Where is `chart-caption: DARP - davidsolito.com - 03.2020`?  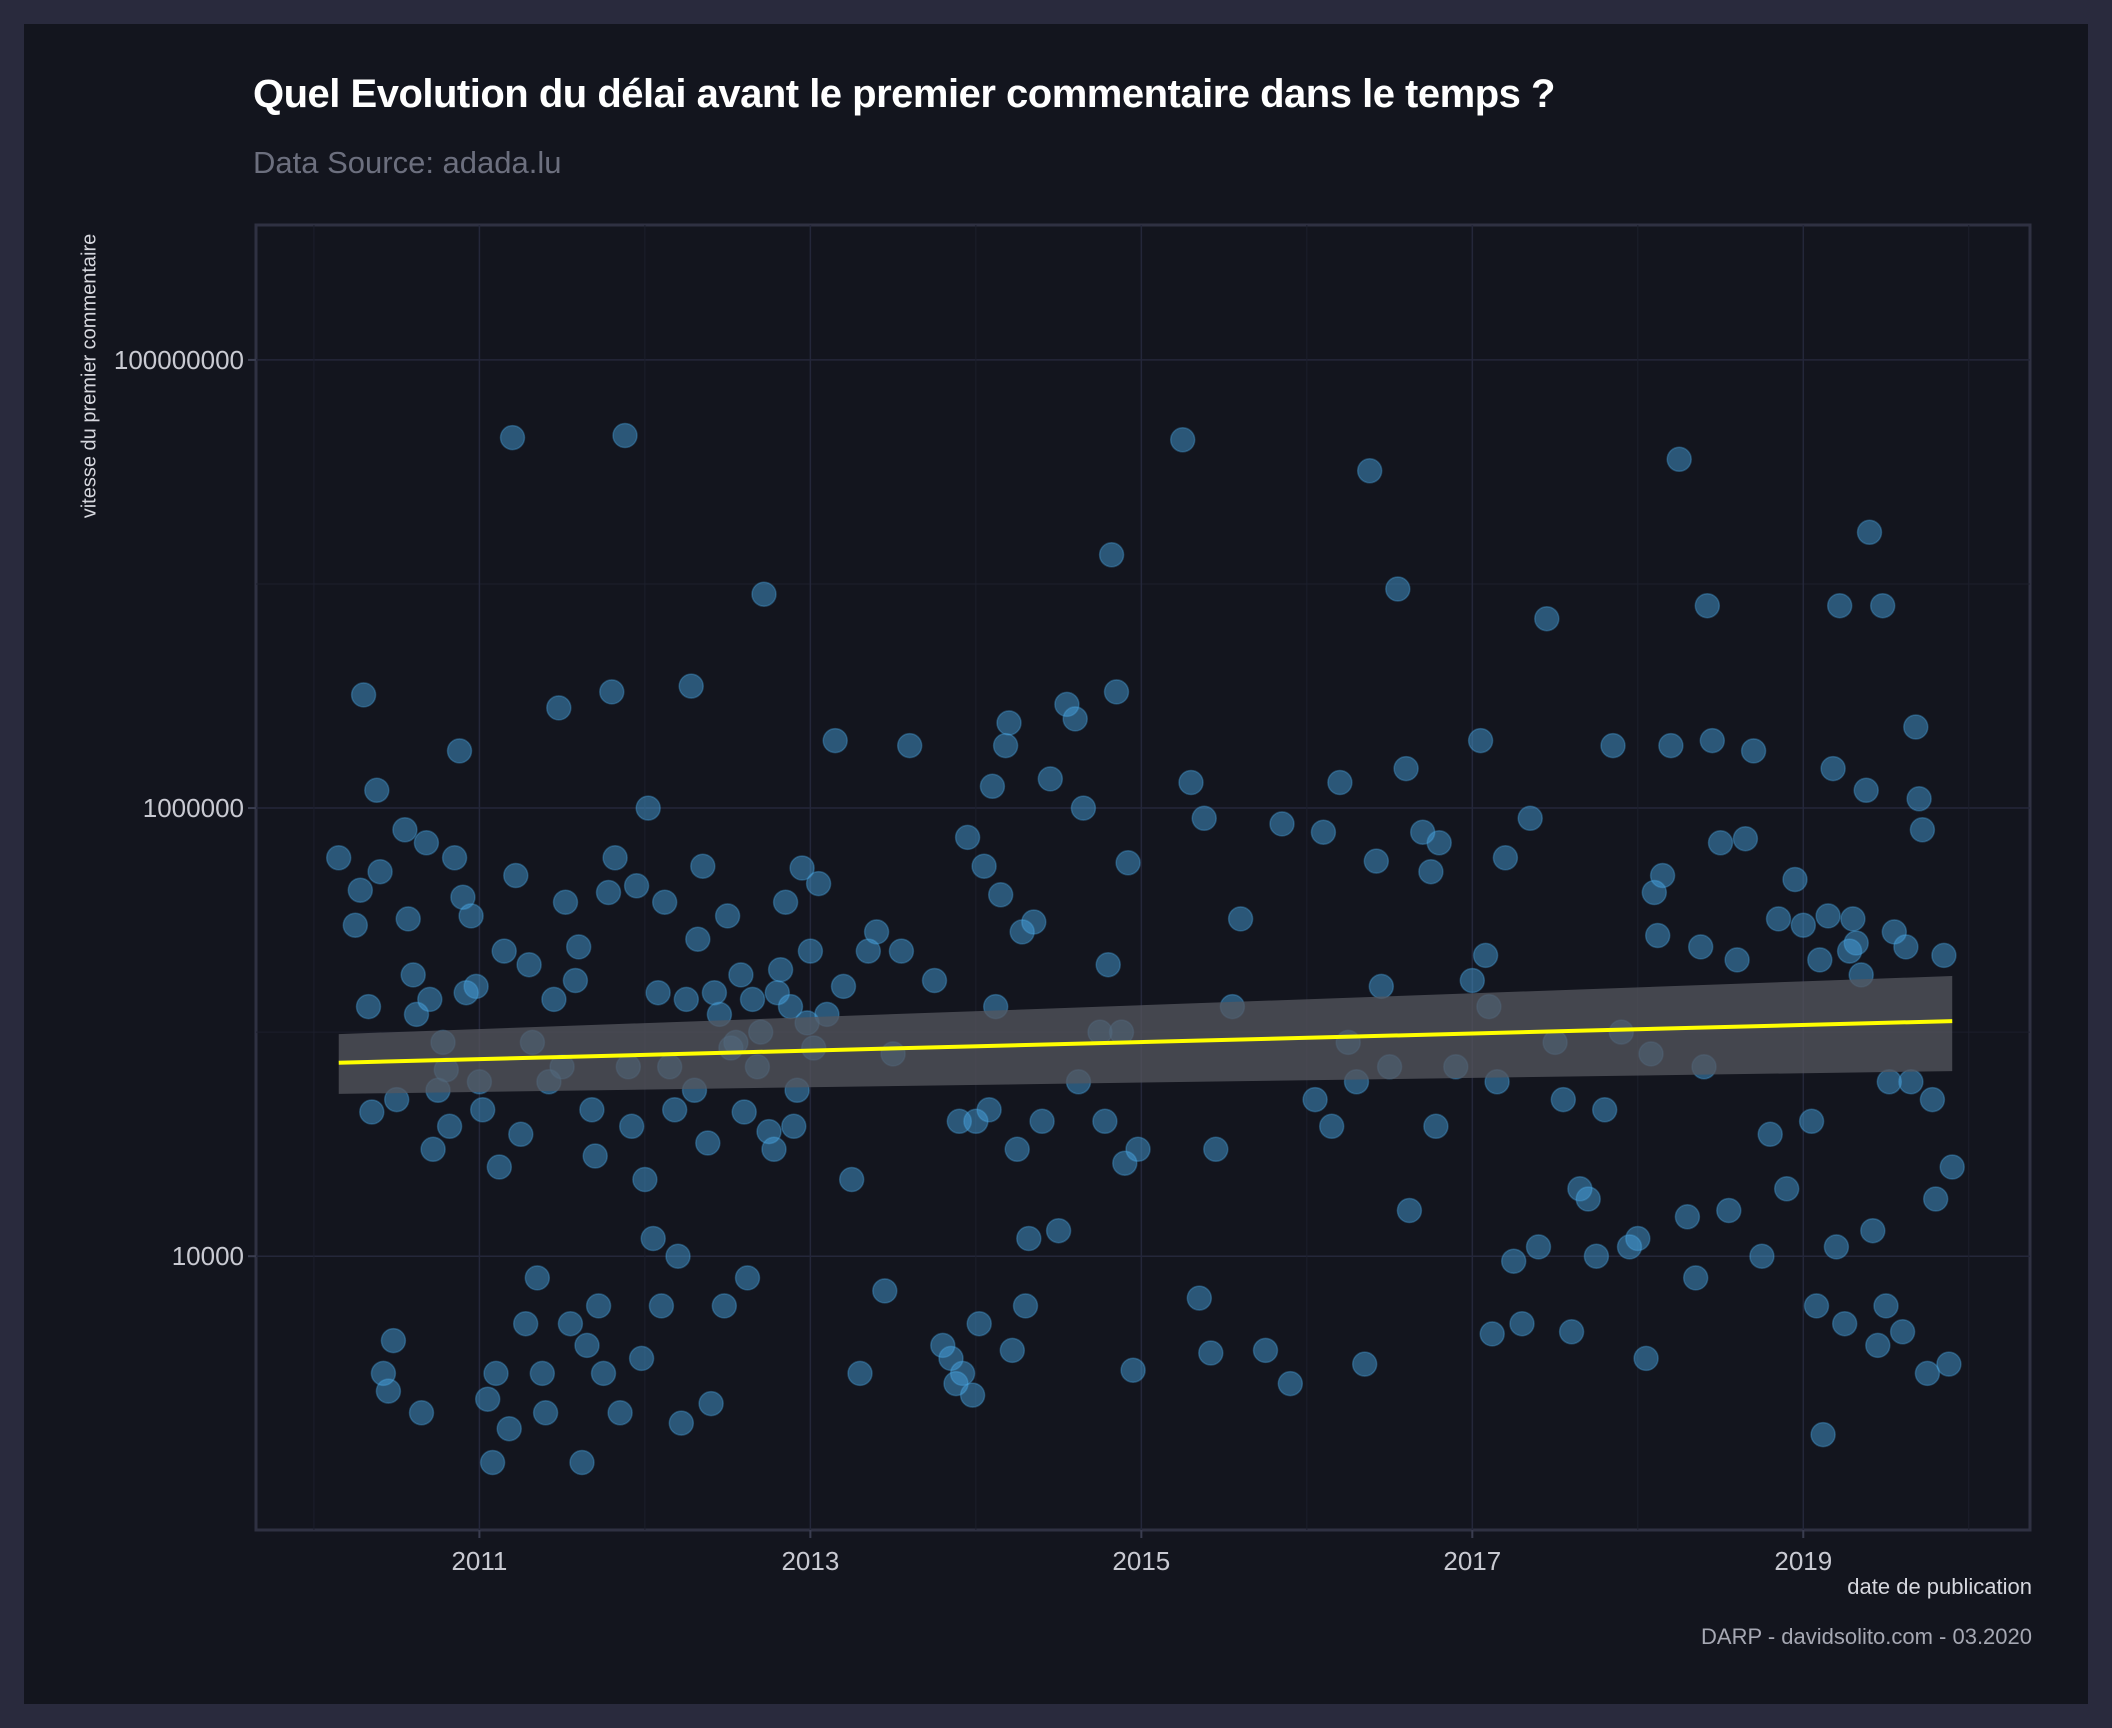
chart-caption: DARP - davidsolito.com - 03.2020 is located at coordinates (1866, 1636).